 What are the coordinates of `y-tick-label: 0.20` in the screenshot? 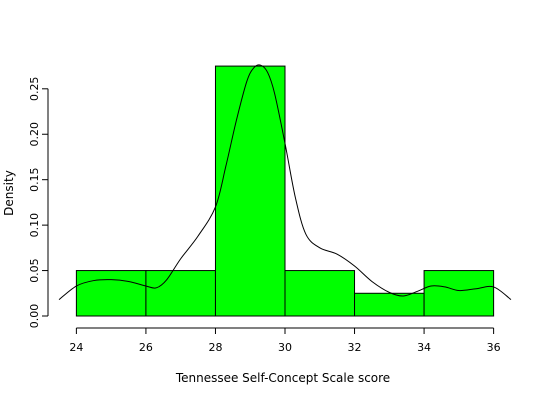 It's located at (34, 134).